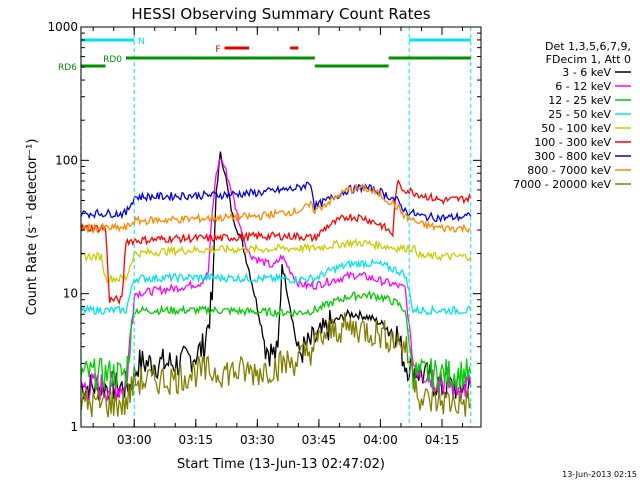 The image size is (640, 480). What do you see at coordinates (141, 42) in the screenshot?
I see `flag-label-n: N` at bounding box center [141, 42].